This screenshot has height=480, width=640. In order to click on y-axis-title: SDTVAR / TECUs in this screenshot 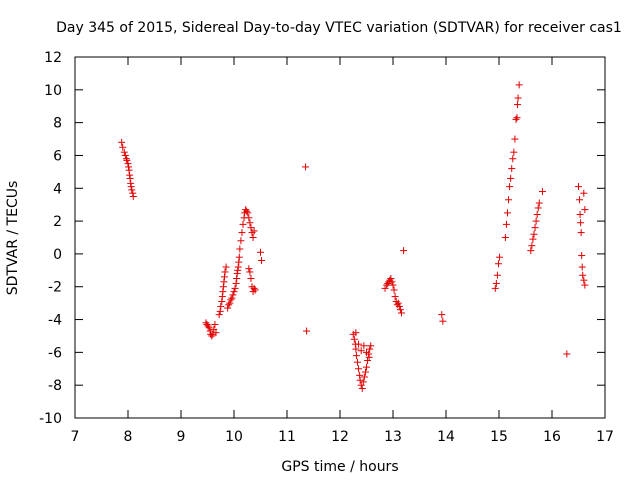, I will do `click(13, 238)`.